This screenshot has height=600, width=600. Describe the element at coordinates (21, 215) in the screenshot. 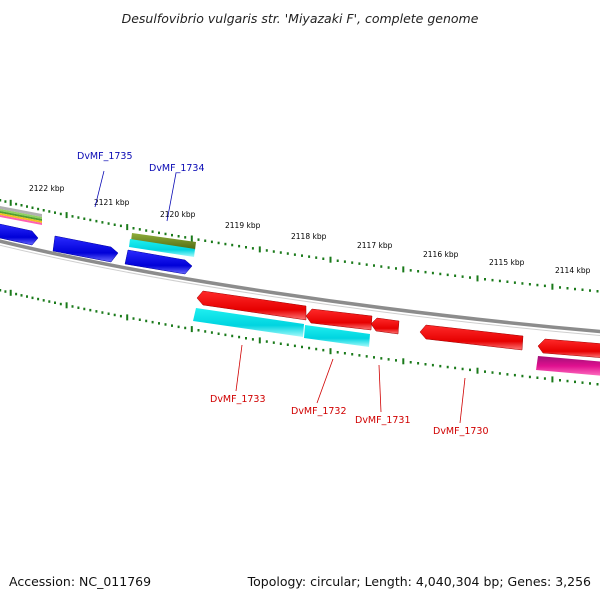

I see `feature-stack-left` at that location.